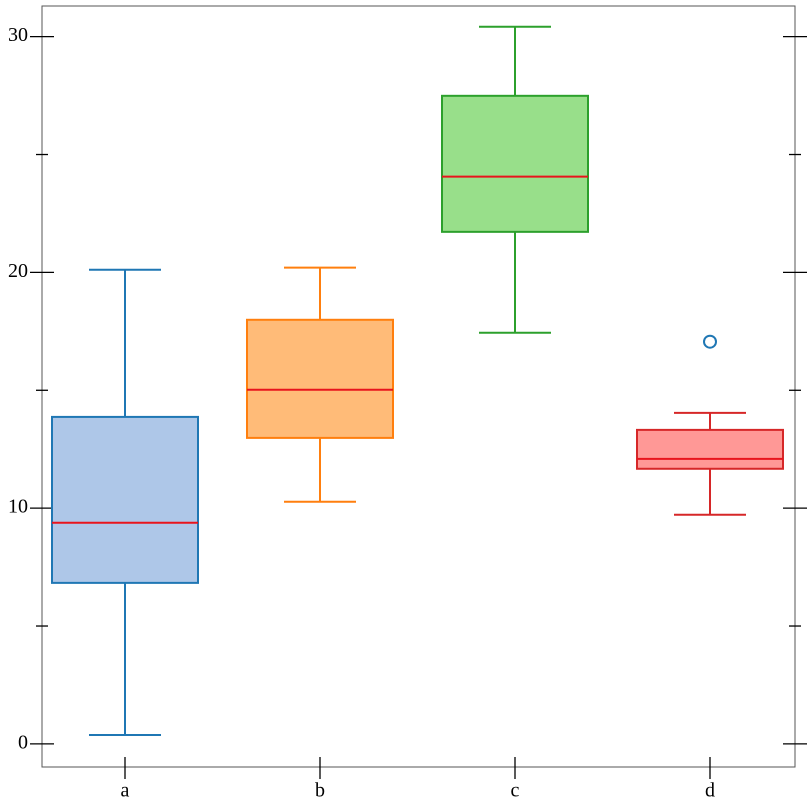  Describe the element at coordinates (710, 791) in the screenshot. I see `x-tick-label: d` at that location.